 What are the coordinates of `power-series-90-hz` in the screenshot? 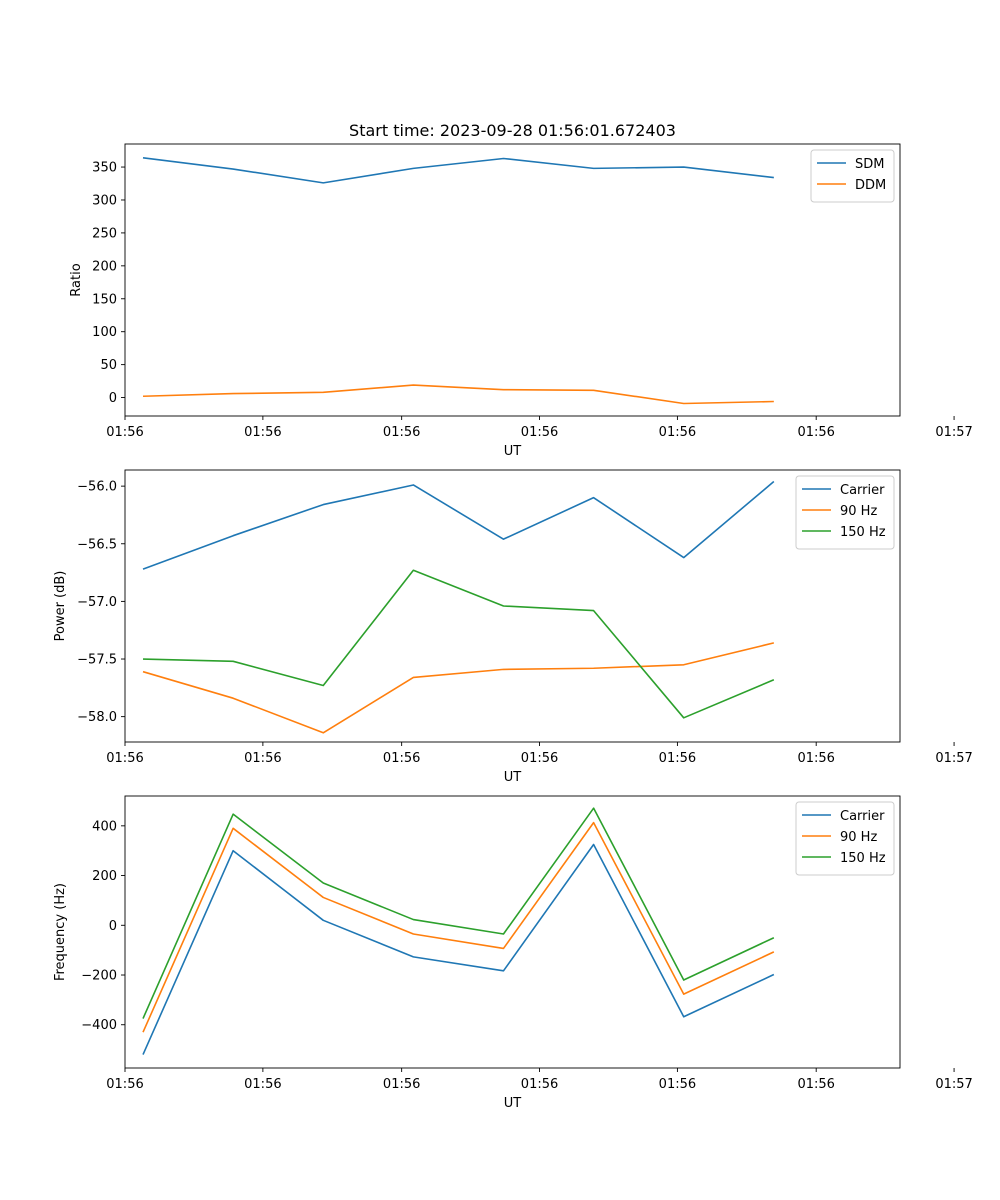 It's located at (458, 688).